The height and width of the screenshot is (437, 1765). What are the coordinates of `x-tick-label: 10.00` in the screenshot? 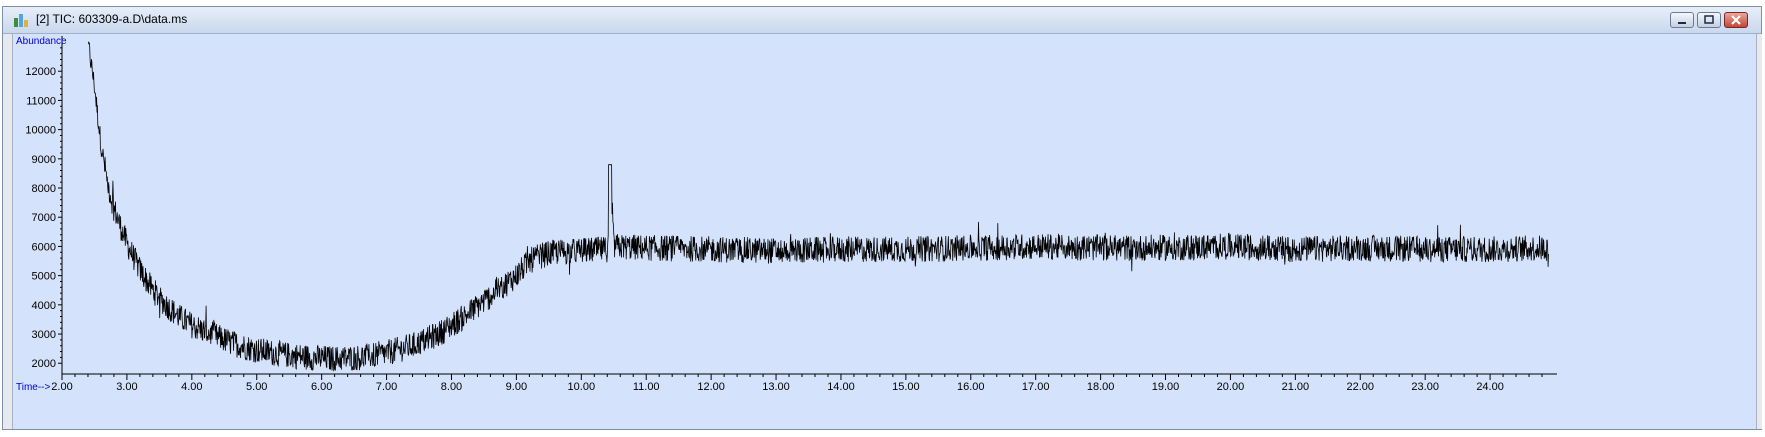 It's located at (582, 387).